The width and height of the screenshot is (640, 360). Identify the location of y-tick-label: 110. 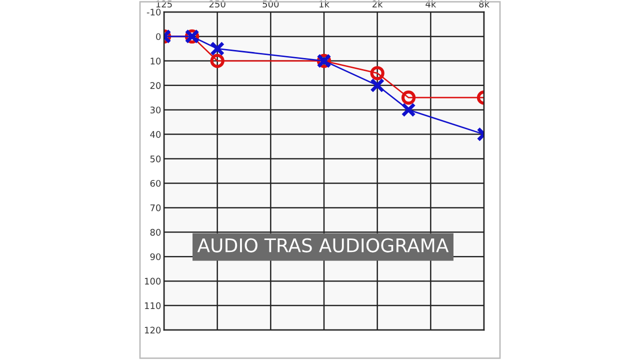
(152, 306).